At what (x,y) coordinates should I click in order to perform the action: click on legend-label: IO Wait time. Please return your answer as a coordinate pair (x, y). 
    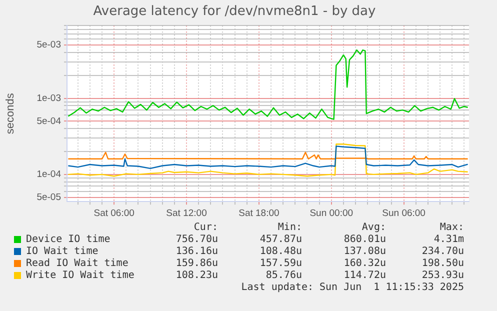
    Looking at the image, I should click on (62, 251).